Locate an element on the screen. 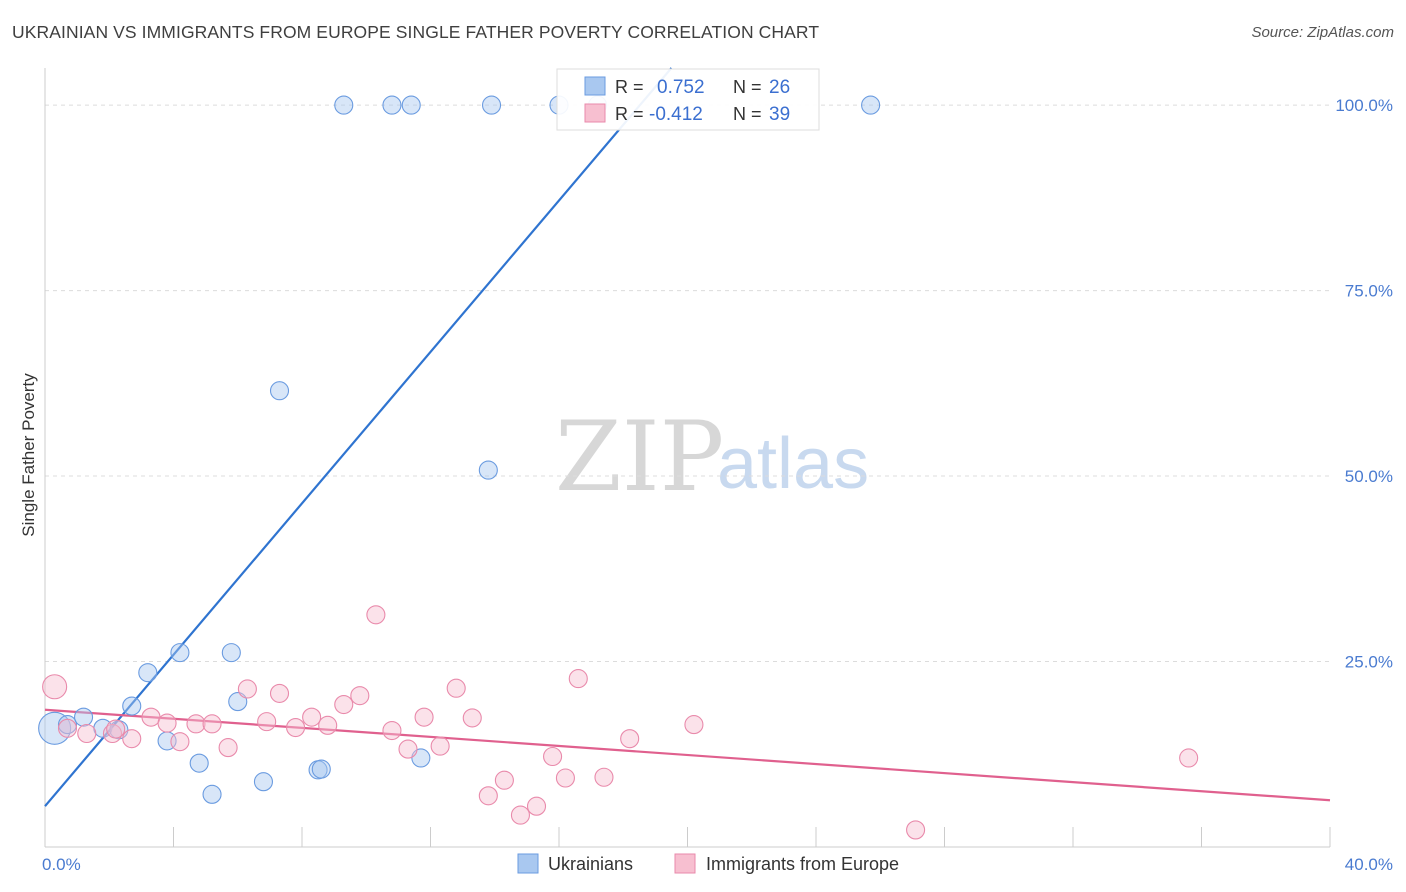 The image size is (1406, 892). stats-r-label-ukrainians: R = is located at coordinates (629, 87).